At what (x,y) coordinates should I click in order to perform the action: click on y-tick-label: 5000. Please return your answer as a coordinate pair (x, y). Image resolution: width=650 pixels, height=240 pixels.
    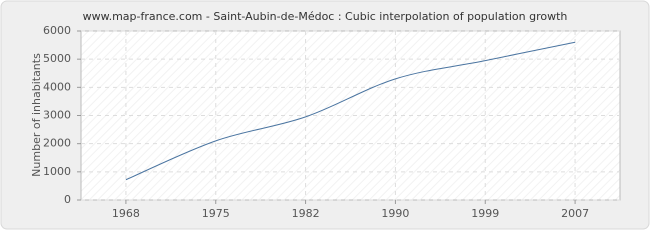
    Looking at the image, I should click on (57, 58).